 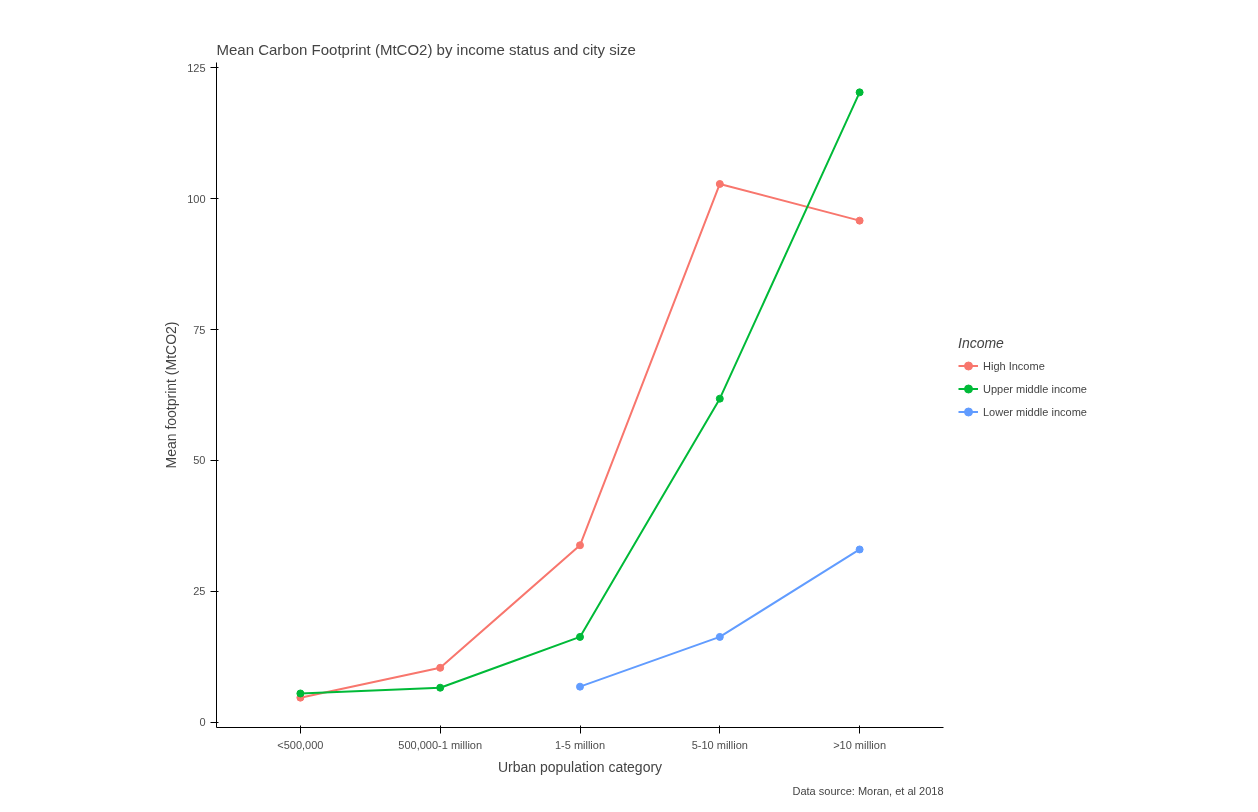 I want to click on x-tick-label: 5-10 million, so click(x=719, y=744).